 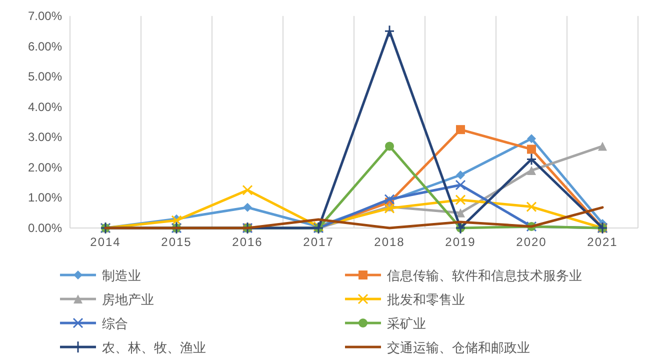 I want to click on legend-label: 制造业, so click(x=121, y=275).